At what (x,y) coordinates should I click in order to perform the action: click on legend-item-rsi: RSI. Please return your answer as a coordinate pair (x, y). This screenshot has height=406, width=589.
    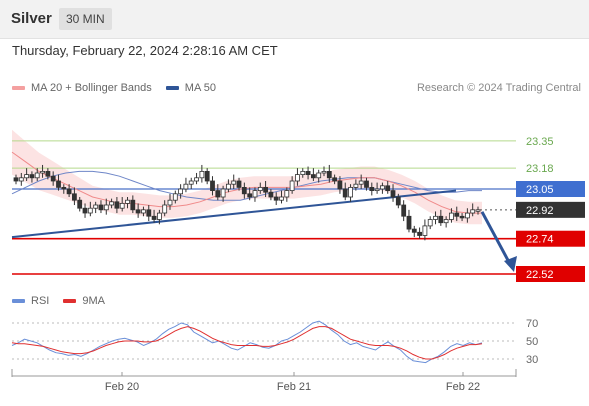
    Looking at the image, I should click on (30, 301).